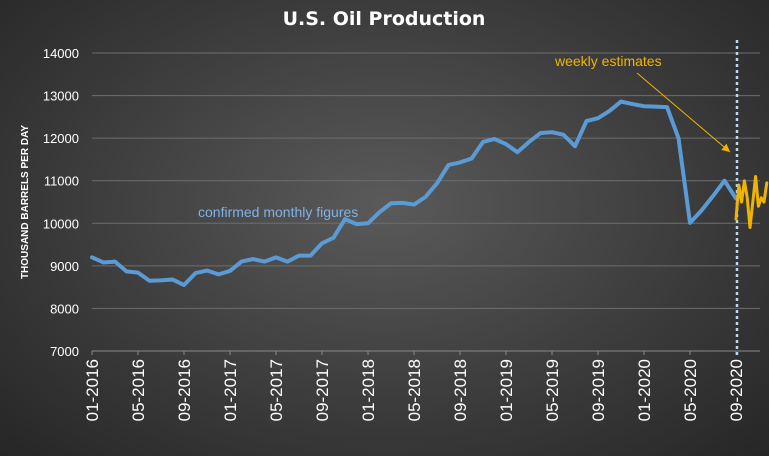  What do you see at coordinates (64, 308) in the screenshot?
I see `y-tick-label: 8000` at bounding box center [64, 308].